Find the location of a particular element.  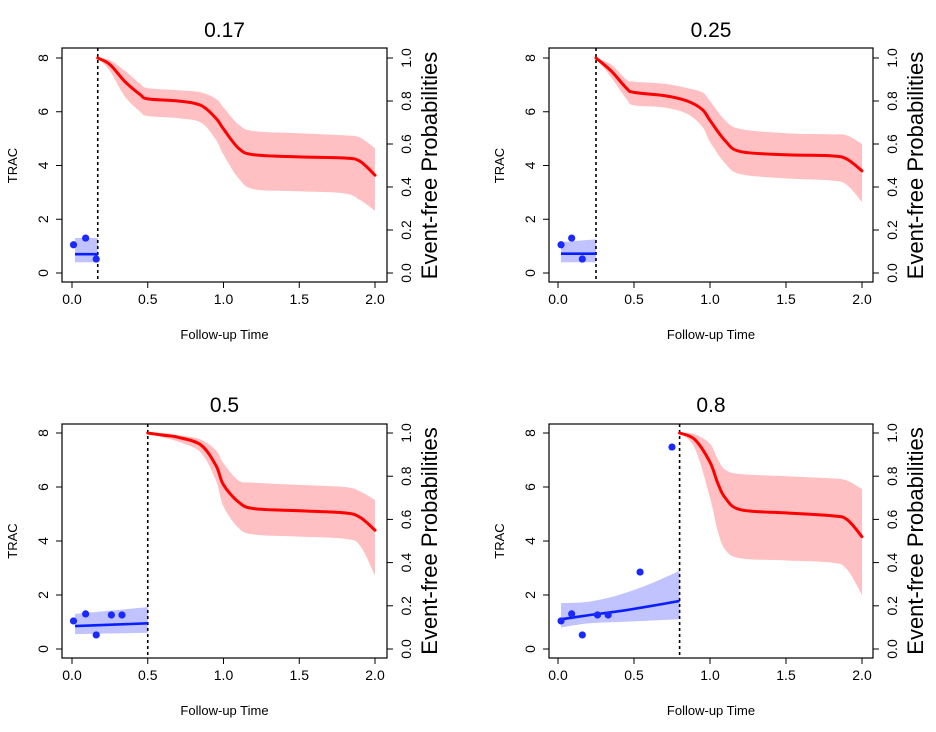

panel-title: 0.8 is located at coordinates (710, 405).